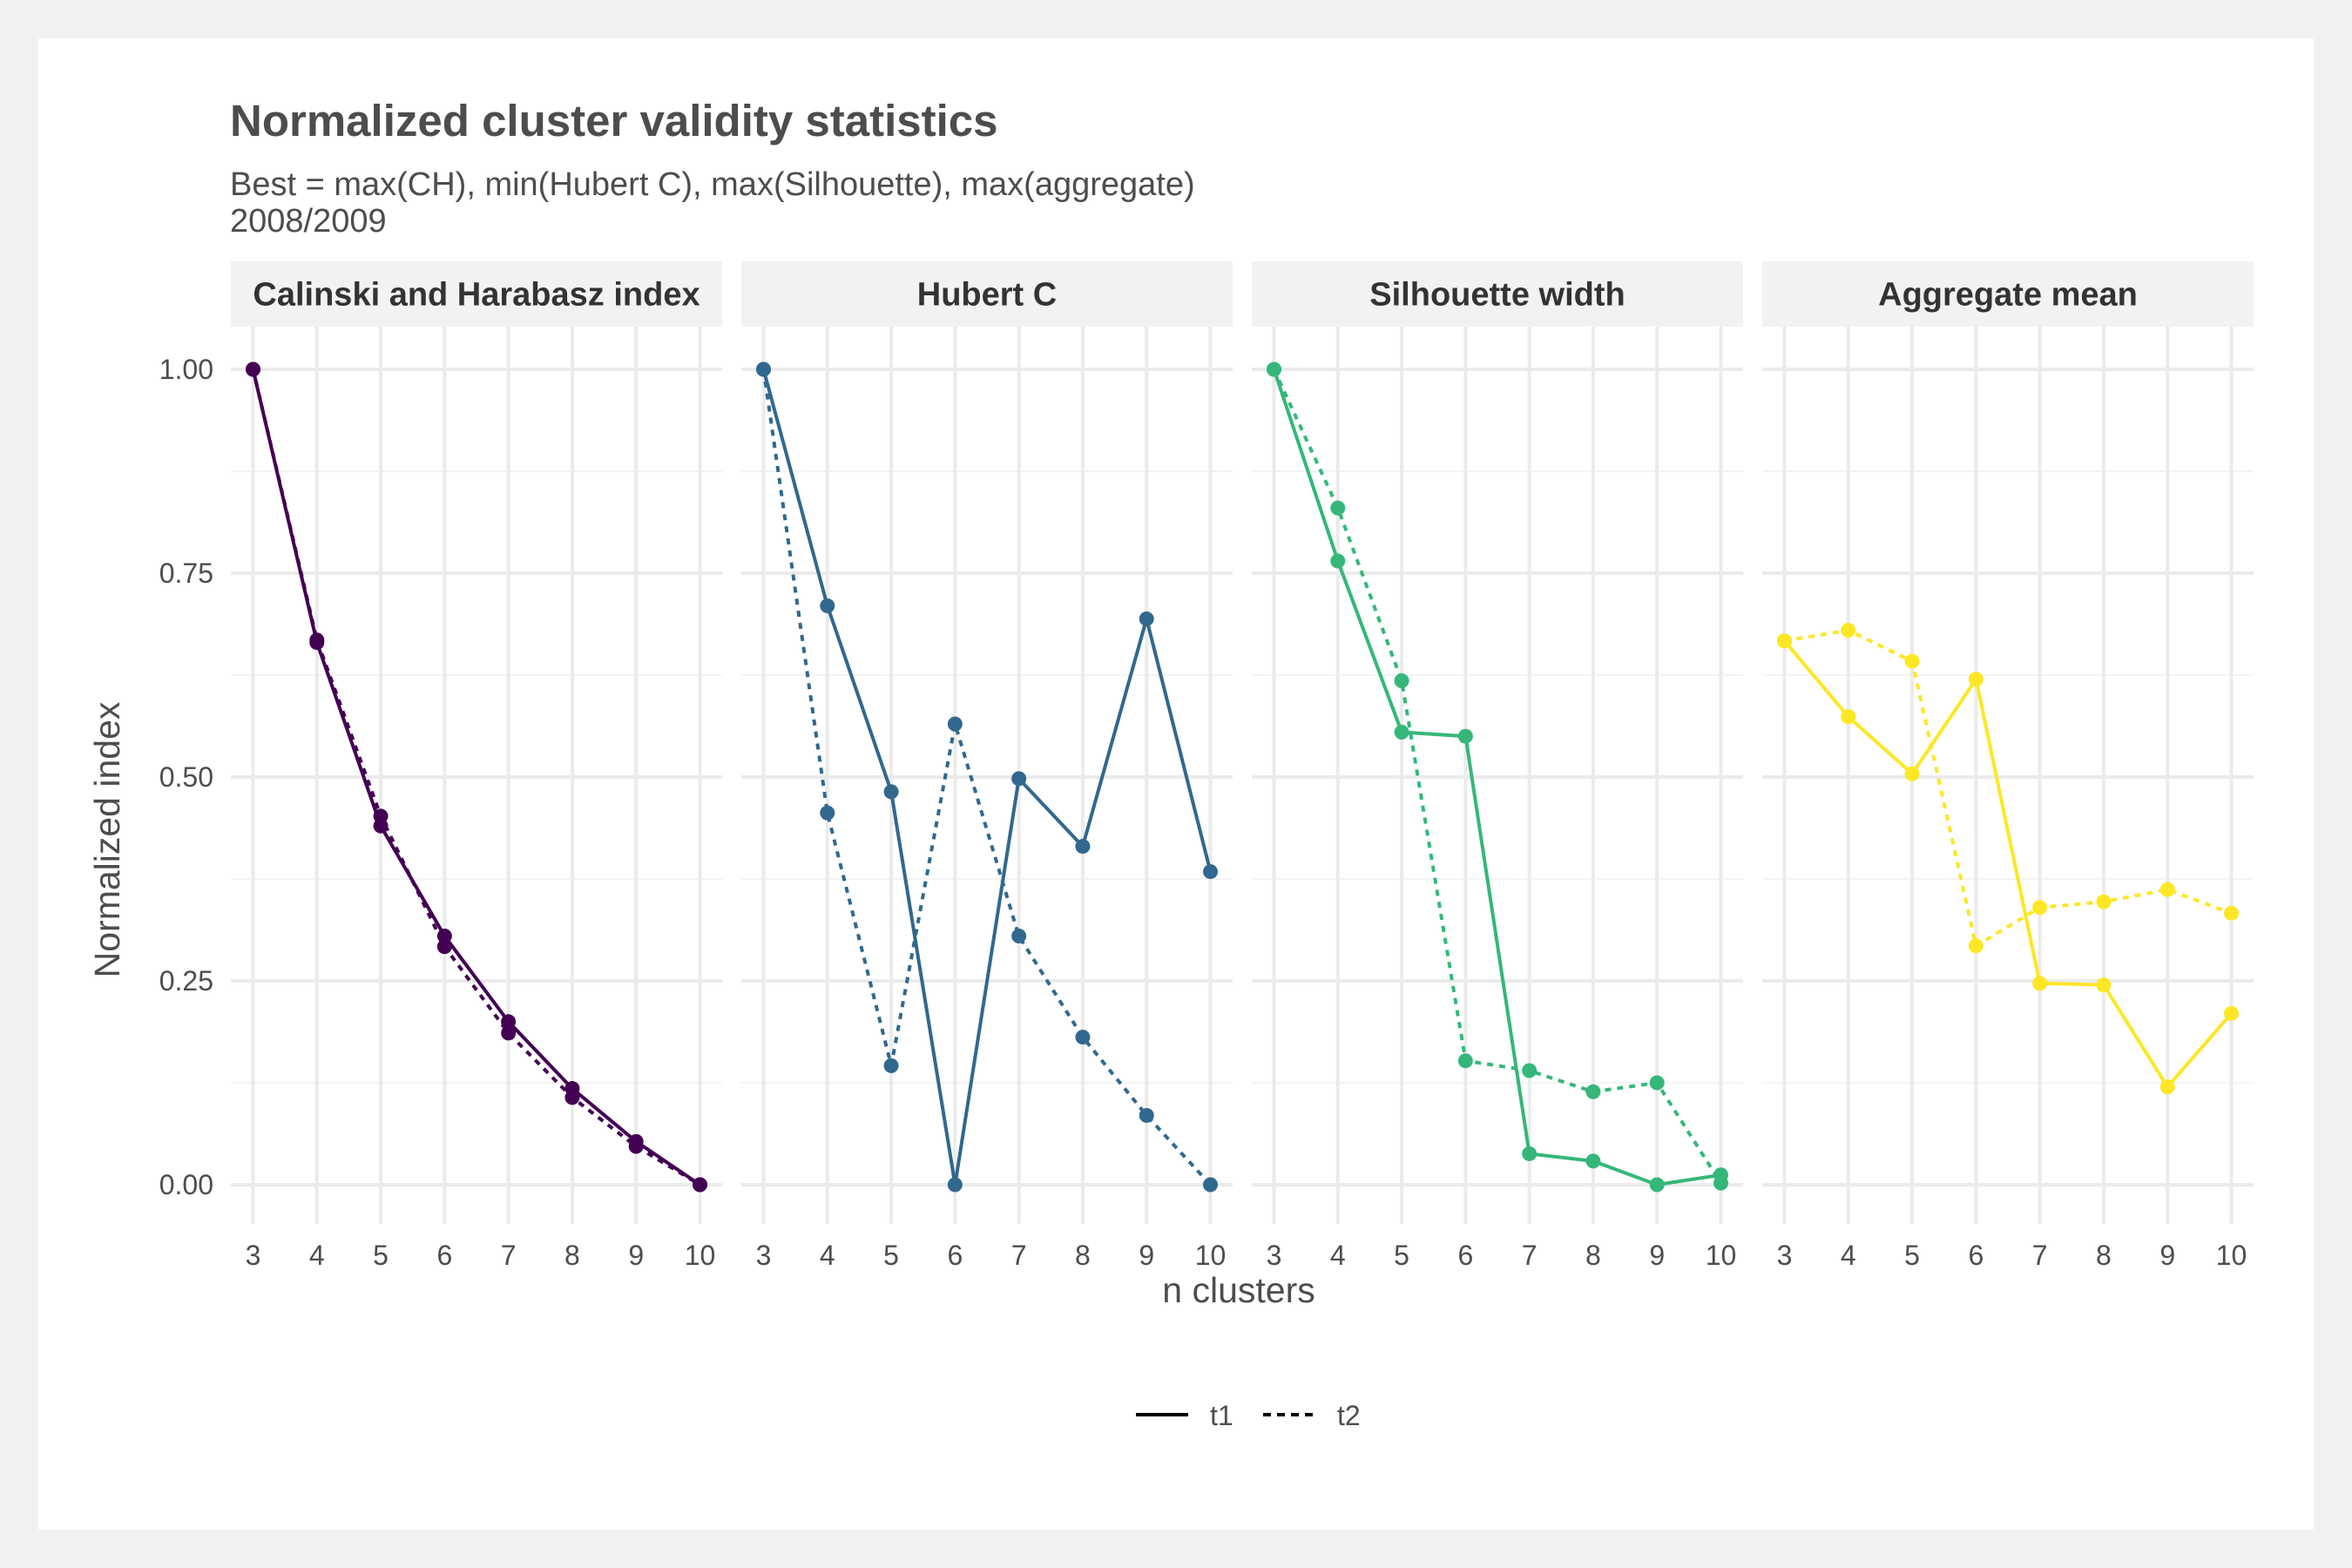 This screenshot has height=1568, width=2352. Describe the element at coordinates (186, 981) in the screenshot. I see `y-tick-label: 0.25` at that location.